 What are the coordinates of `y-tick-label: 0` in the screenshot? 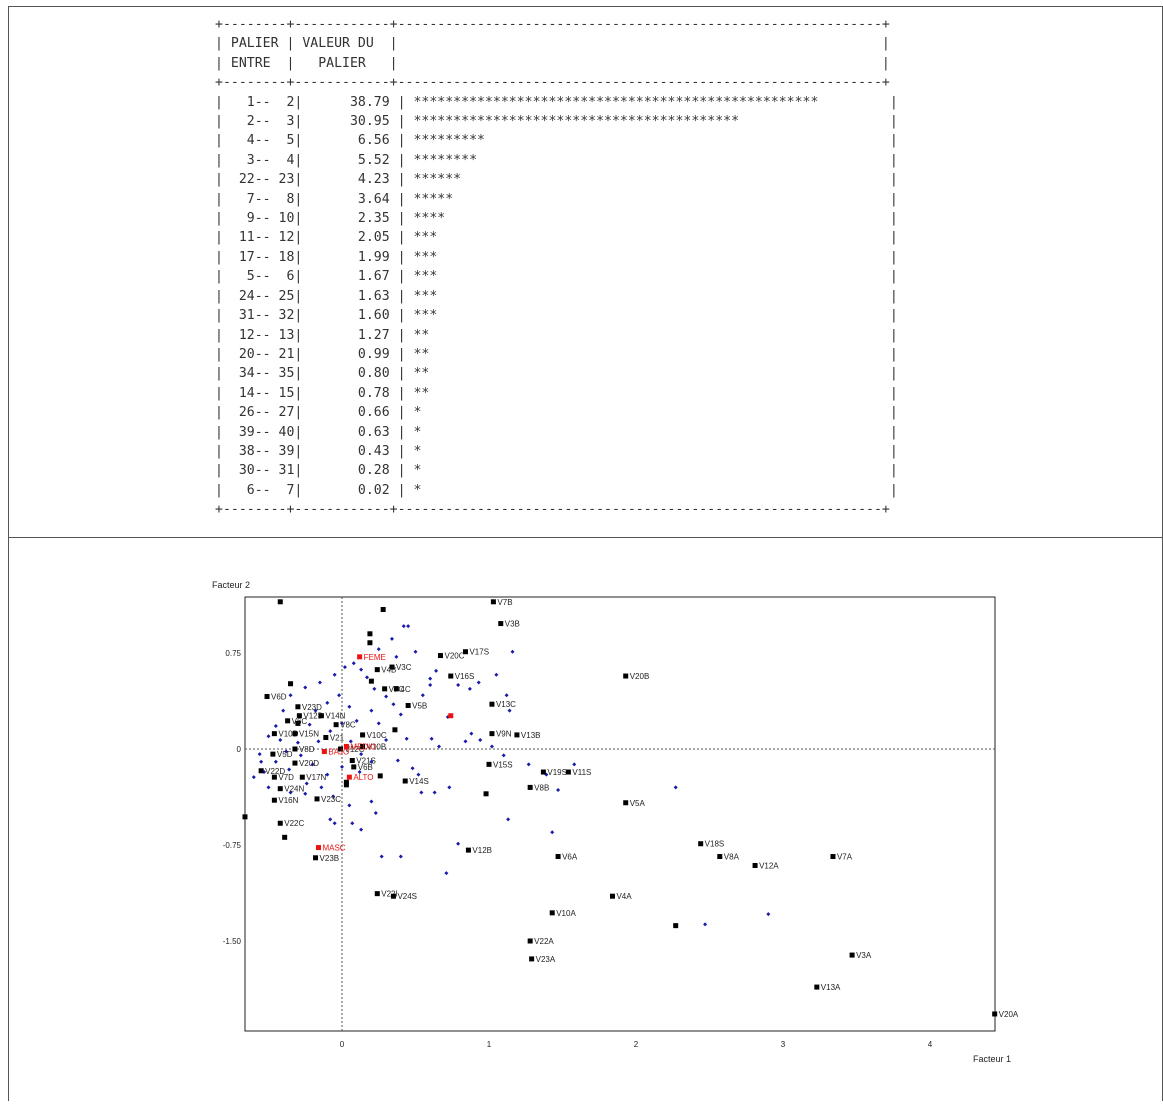 It's located at (239, 749).